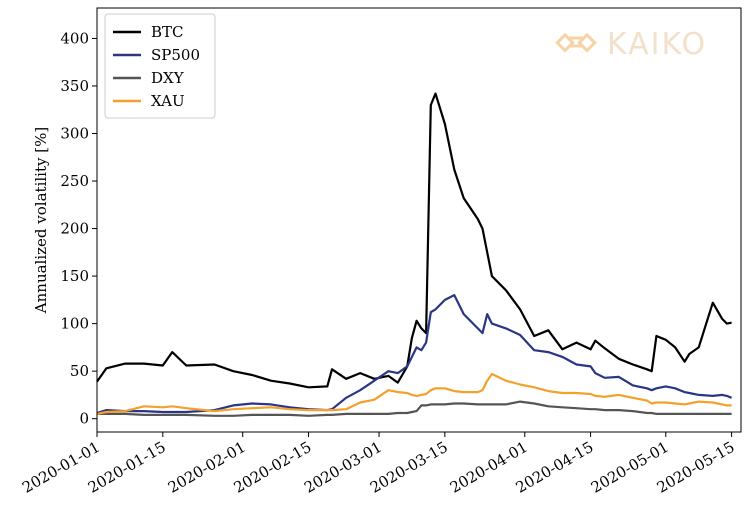 The height and width of the screenshot is (513, 750). Describe the element at coordinates (657, 44) in the screenshot. I see `watermark: KAIKO` at that location.